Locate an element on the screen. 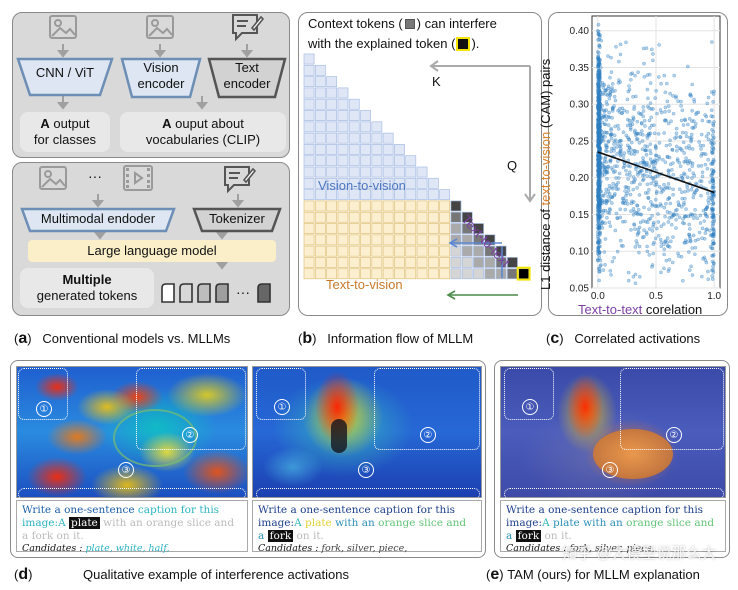 This screenshot has width=738, height=590. y-tick-label: 0.05 is located at coordinates (580, 289).